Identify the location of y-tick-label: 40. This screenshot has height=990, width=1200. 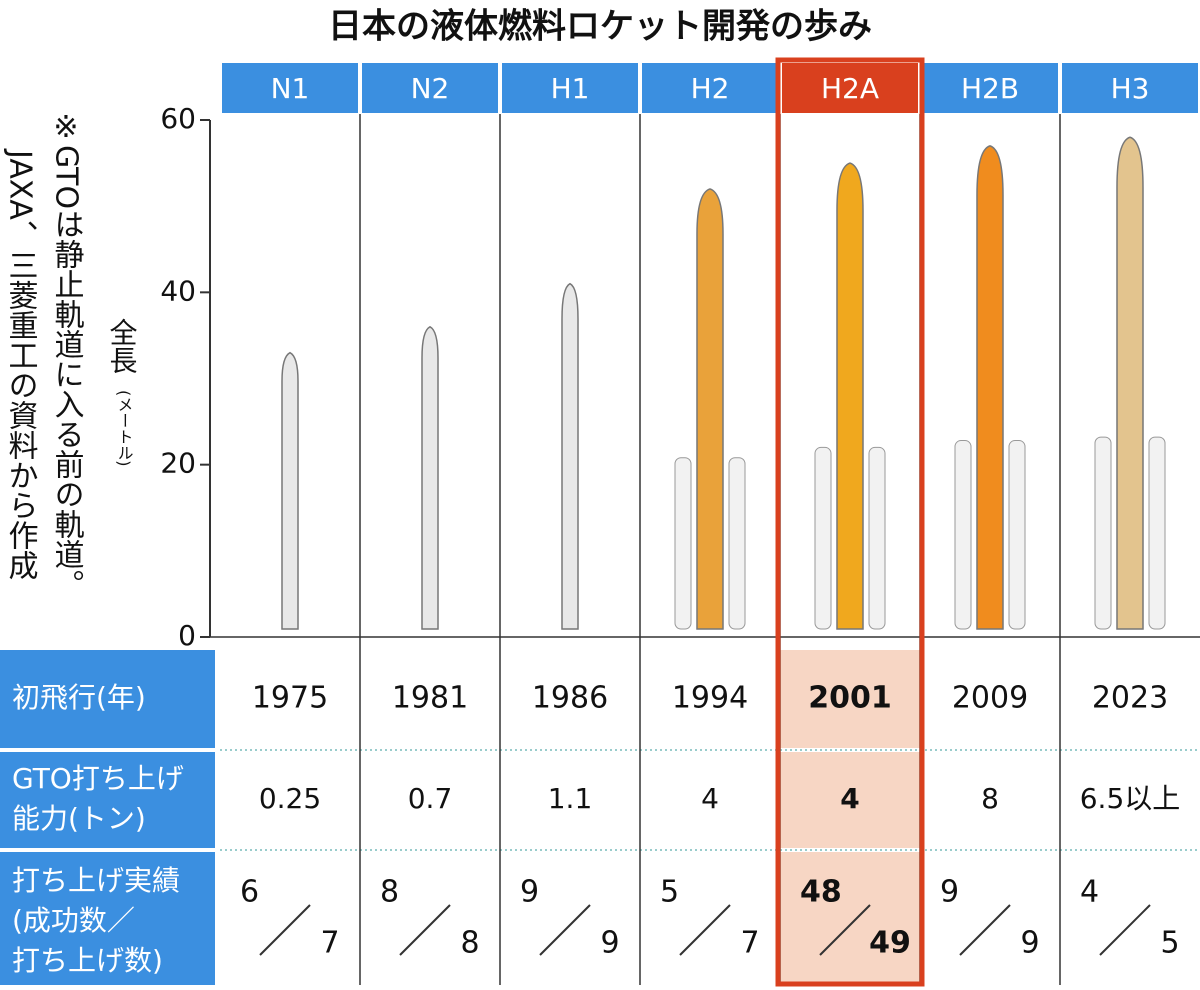
(178, 290).